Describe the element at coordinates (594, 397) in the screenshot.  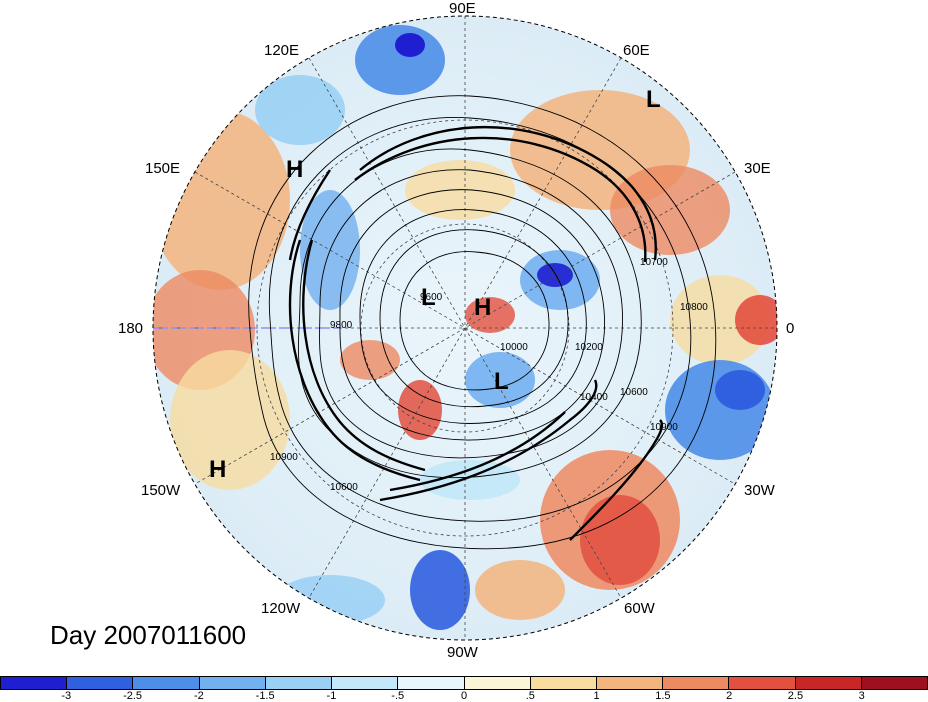
I see `contour-label: 10400` at that location.